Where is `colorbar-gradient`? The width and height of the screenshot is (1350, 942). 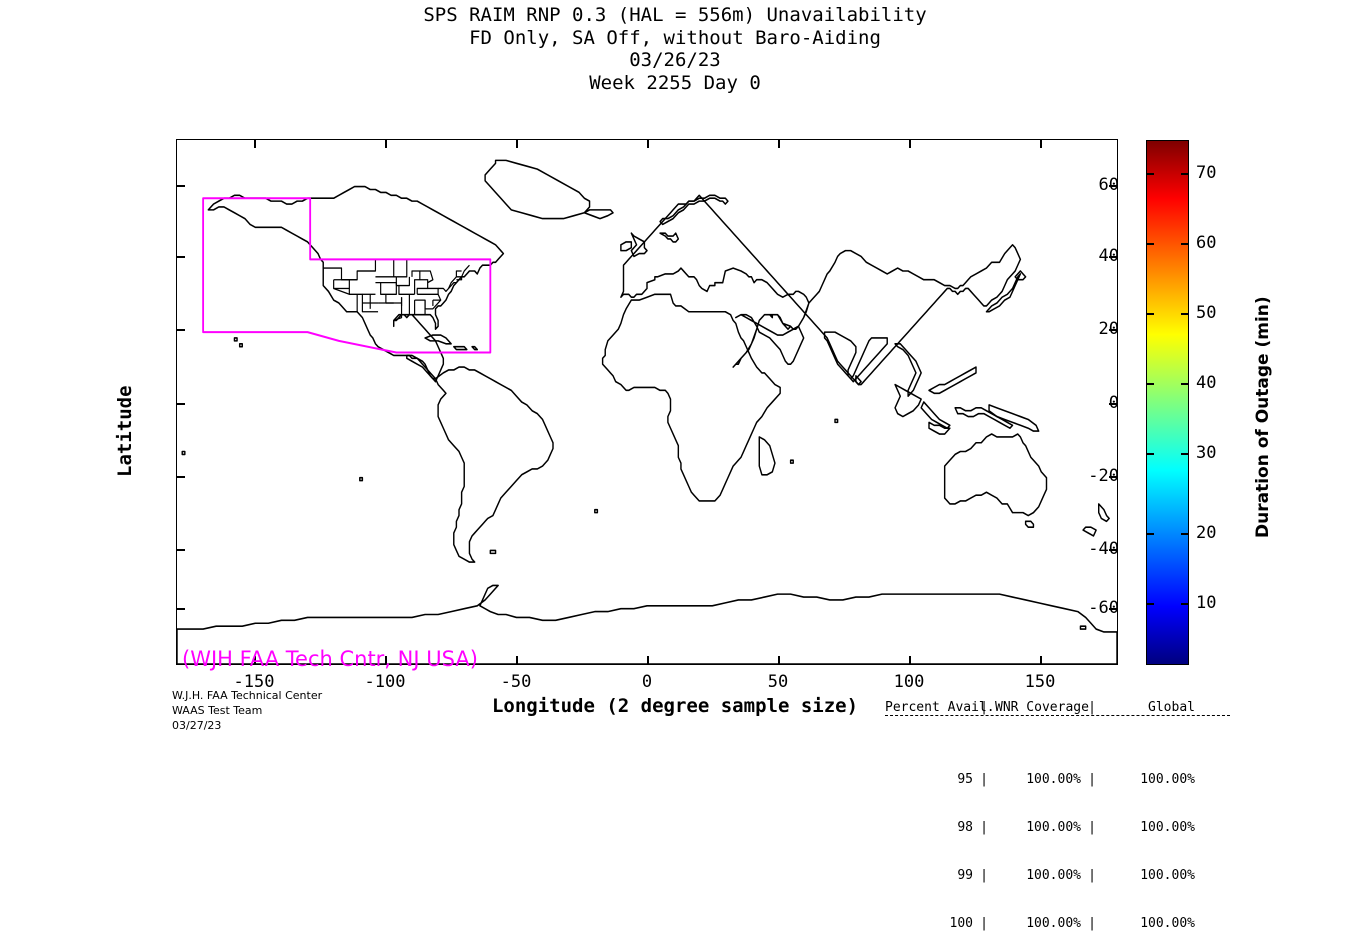 colorbar-gradient is located at coordinates (1167, 402).